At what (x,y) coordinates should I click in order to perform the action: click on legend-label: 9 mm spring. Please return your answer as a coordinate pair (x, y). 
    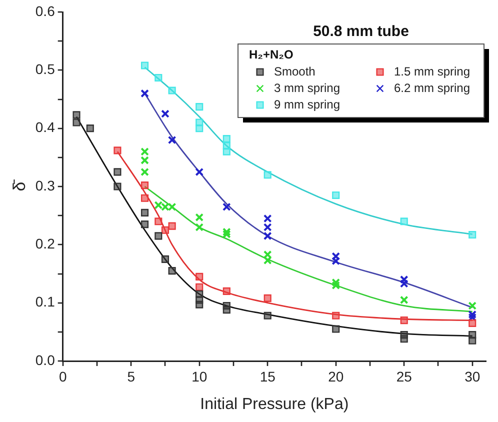
    Looking at the image, I should click on (307, 104).